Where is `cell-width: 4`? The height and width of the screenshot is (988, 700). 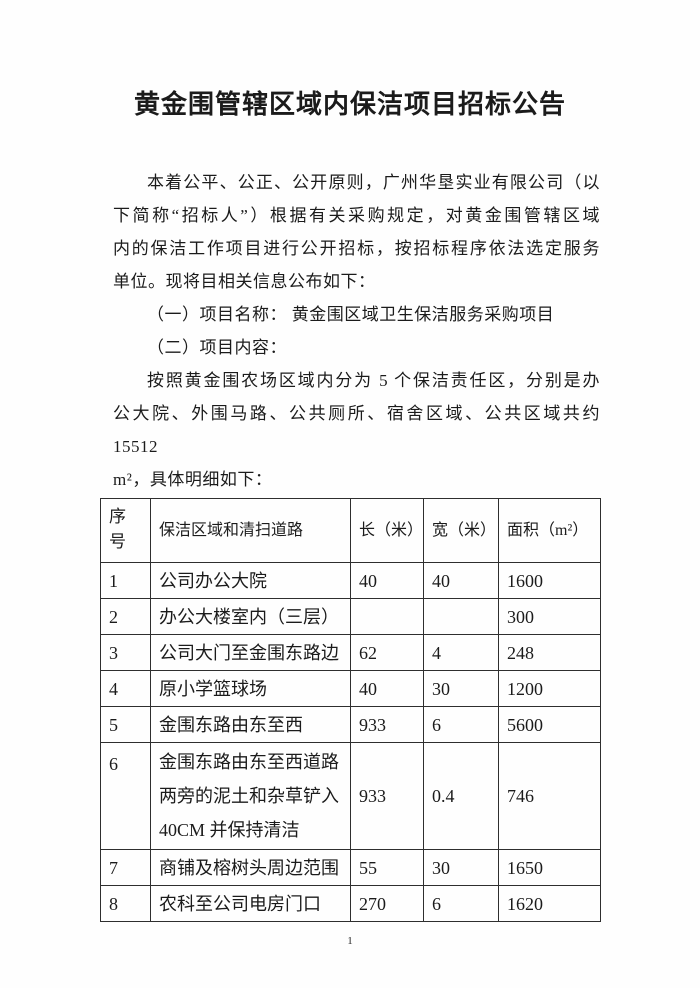
cell-width: 4 is located at coordinates (461, 652).